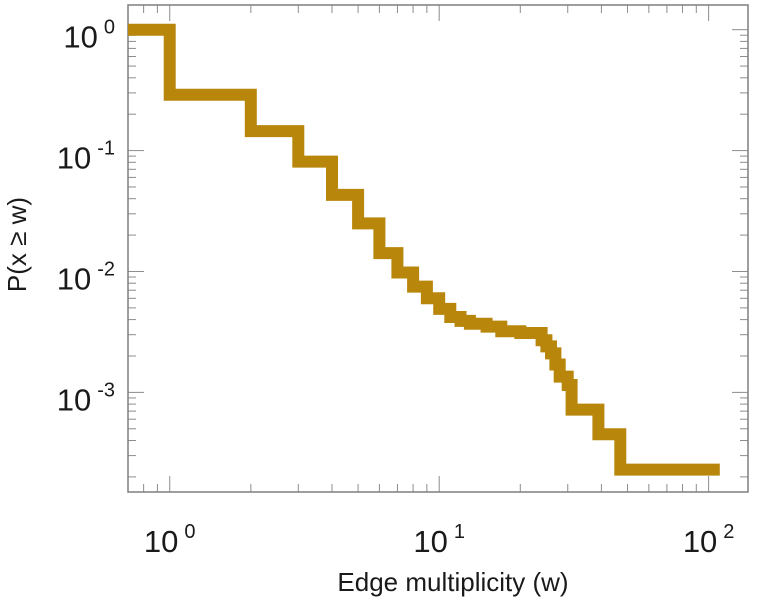 Image resolution: width=777 pixels, height=600 pixels. I want to click on y-tick-label: 10 0, so click(89, 36).